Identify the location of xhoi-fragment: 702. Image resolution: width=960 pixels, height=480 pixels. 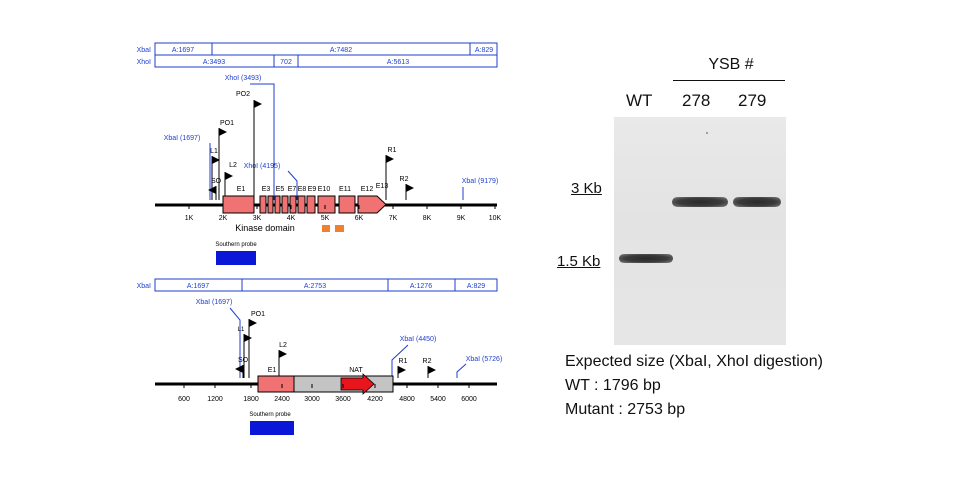
(286, 62).